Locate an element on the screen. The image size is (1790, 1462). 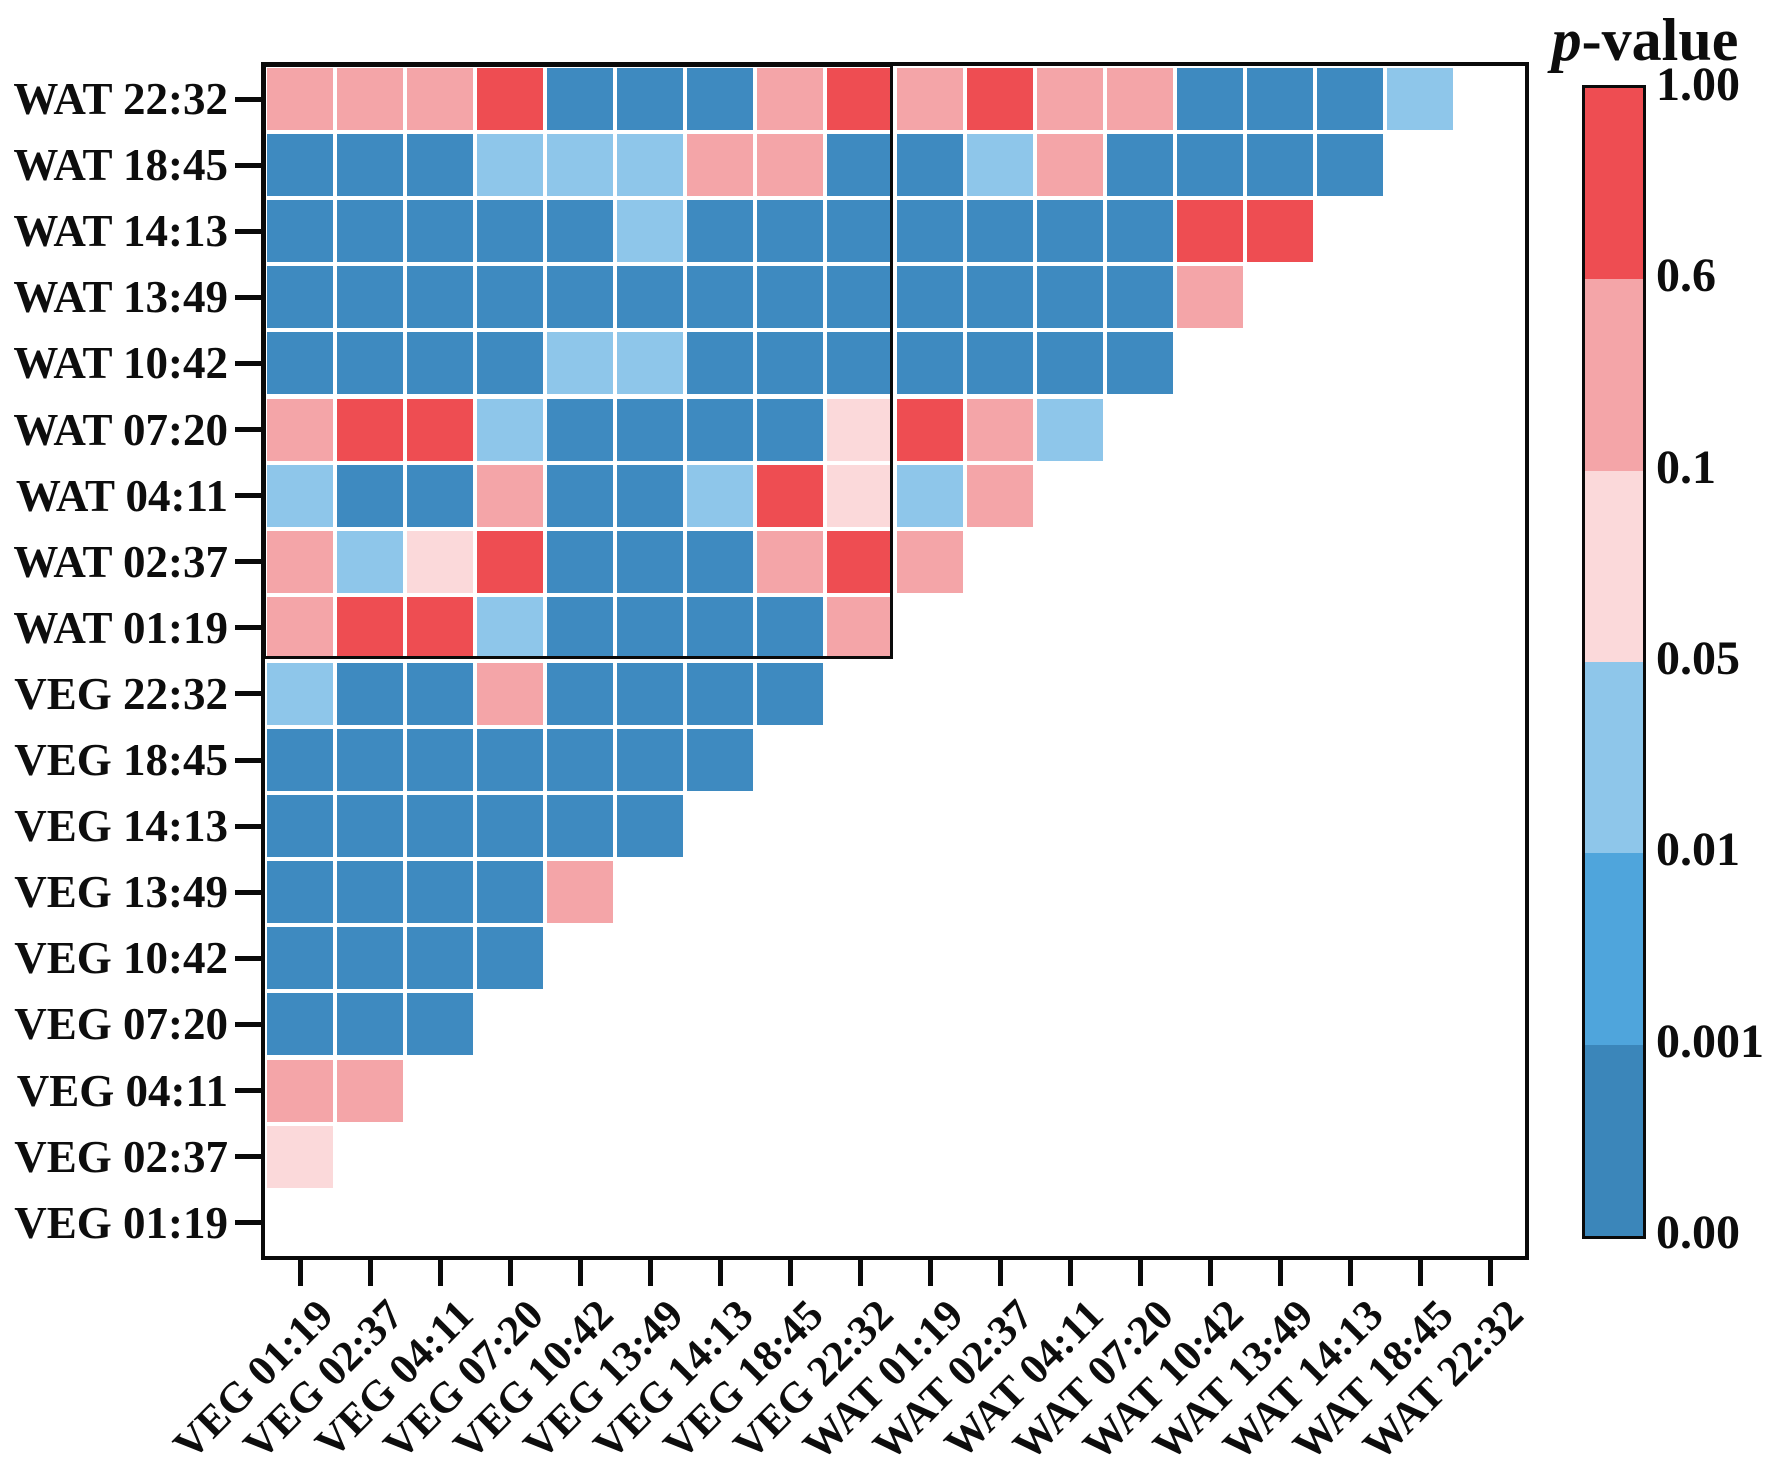
y-axis-label: VEG 13:49 is located at coordinates (121, 892).